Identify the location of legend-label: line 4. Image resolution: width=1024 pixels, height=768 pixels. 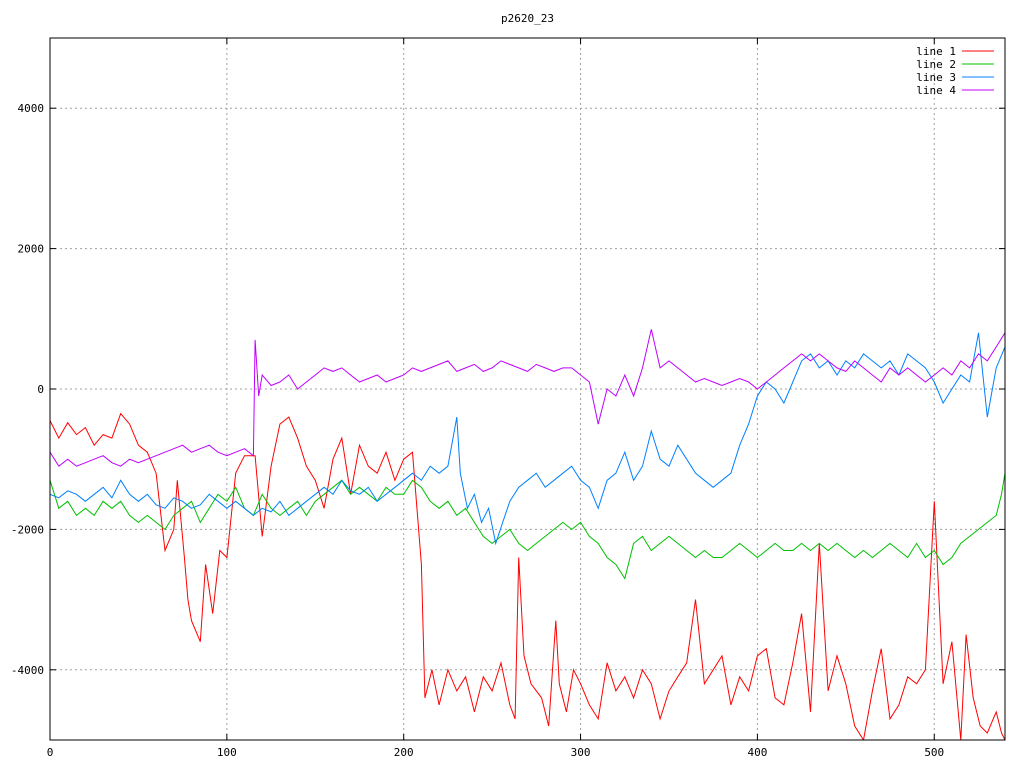
(936, 90).